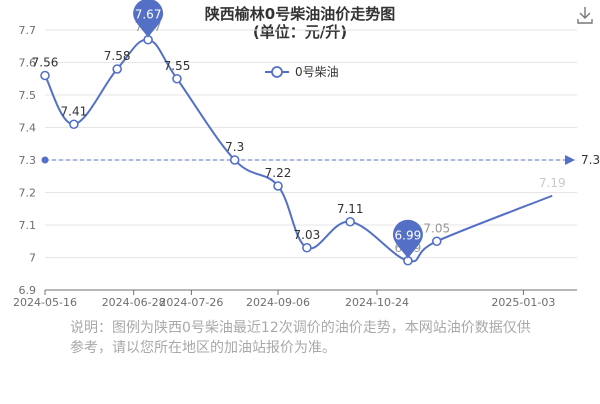 This screenshot has height=404, width=600. I want to click on data-label: 7.41, so click(74, 111).